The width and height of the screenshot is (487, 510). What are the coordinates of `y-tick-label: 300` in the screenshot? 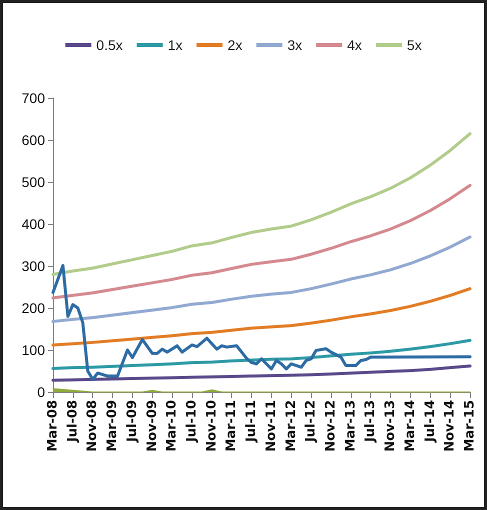 It's located at (34, 266).